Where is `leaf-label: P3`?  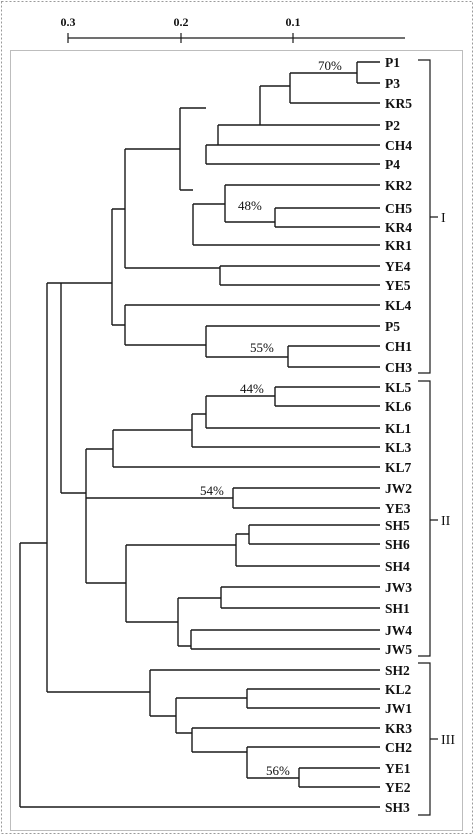 leaf-label: P3 is located at coordinates (392, 83).